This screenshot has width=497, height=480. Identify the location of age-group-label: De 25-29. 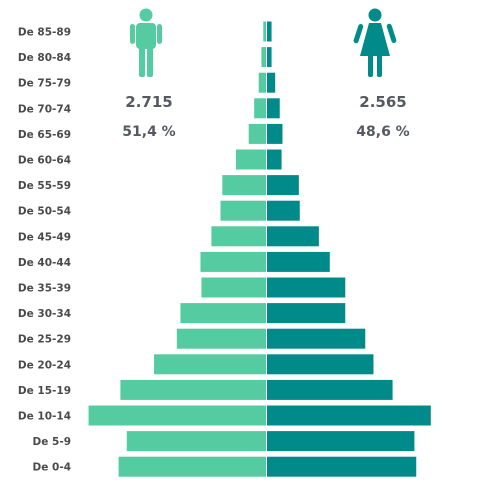
(44, 340).